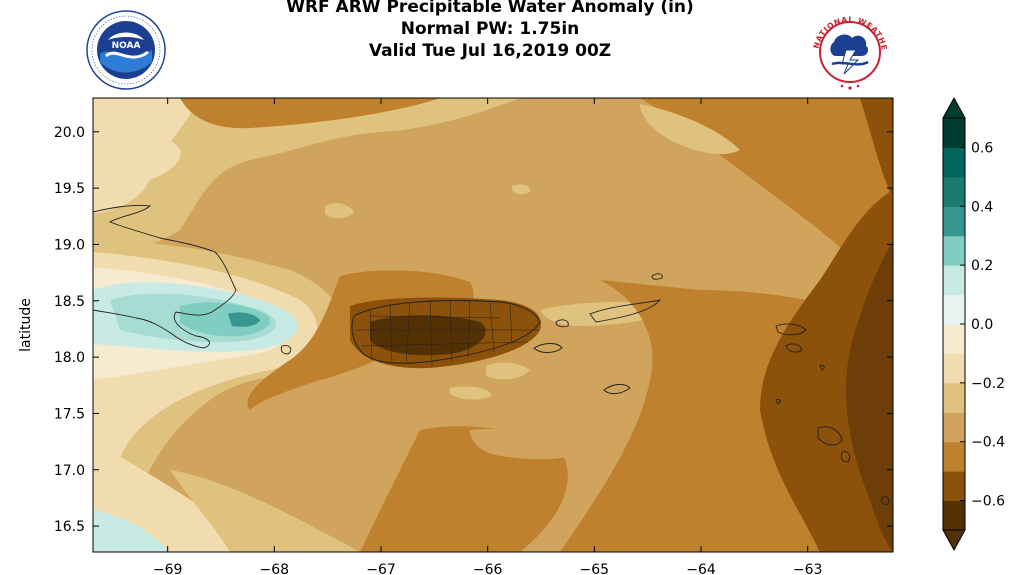  I want to click on nws-logo-icon: NATIONAL WEATHER SERVICE, so click(848, 51).